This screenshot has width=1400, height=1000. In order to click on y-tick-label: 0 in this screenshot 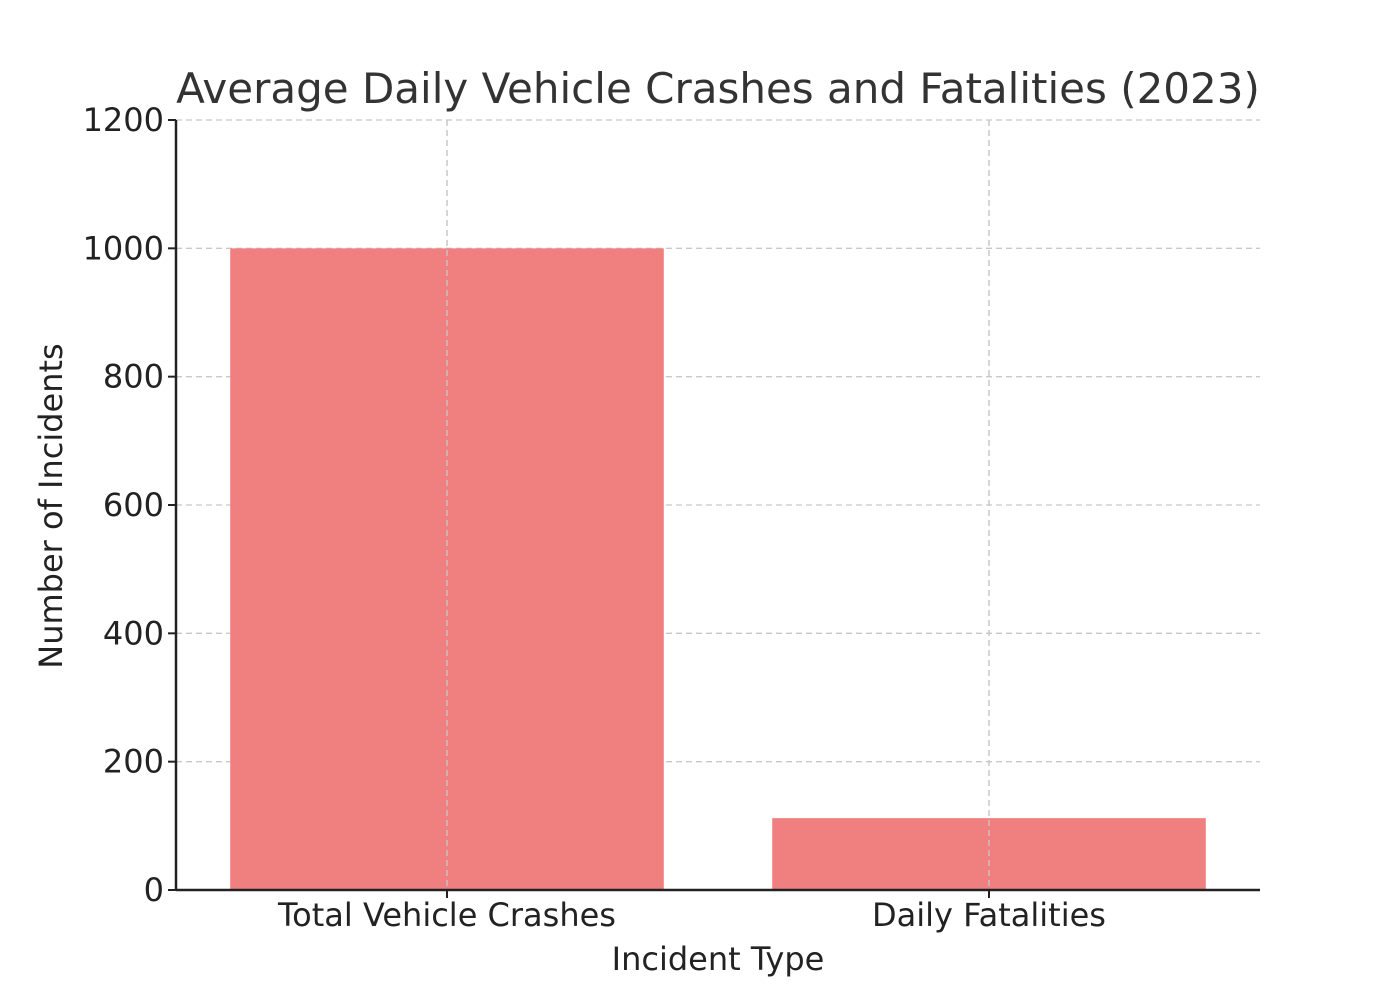, I will do `click(154, 890)`.